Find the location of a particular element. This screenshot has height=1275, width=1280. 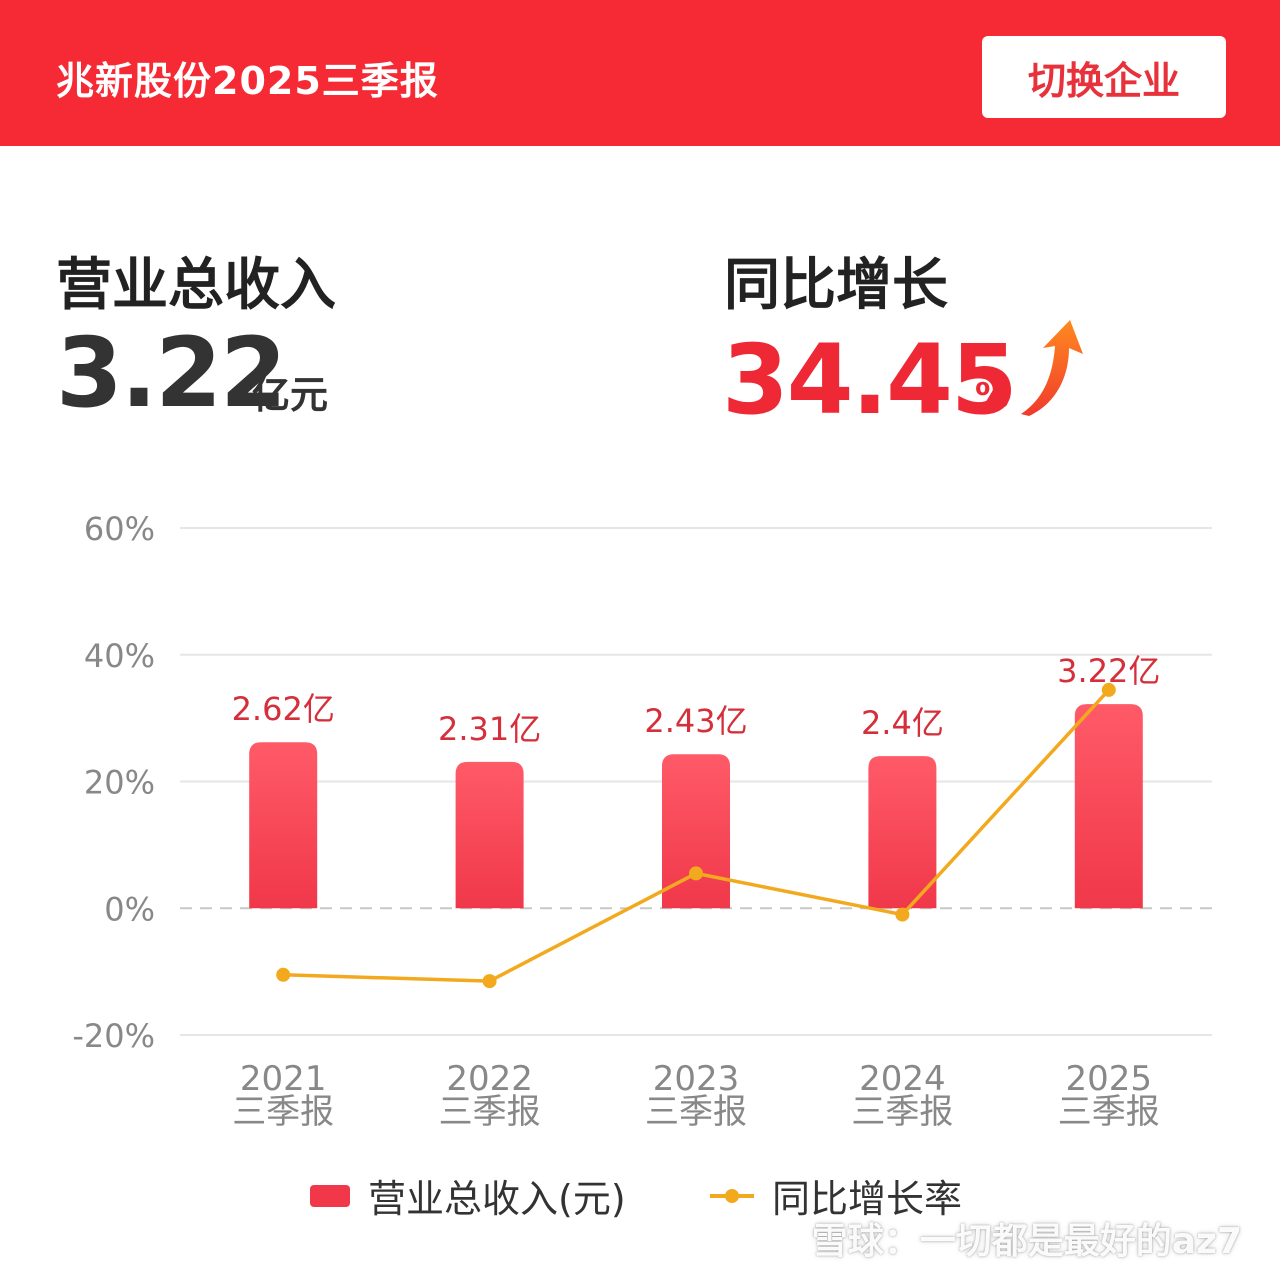

x-tick-label-year: 2024 is located at coordinates (902, 1079).